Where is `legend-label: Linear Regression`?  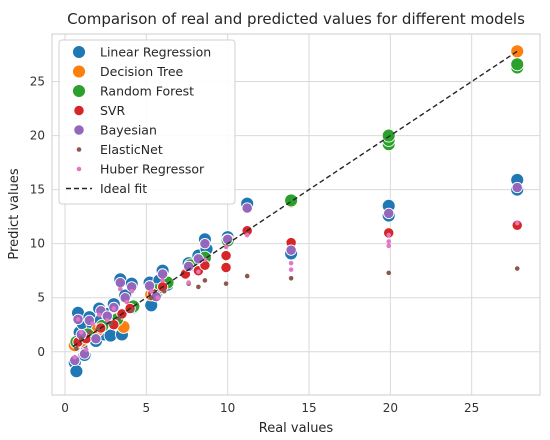 legend-label: Linear Regression is located at coordinates (155, 52).